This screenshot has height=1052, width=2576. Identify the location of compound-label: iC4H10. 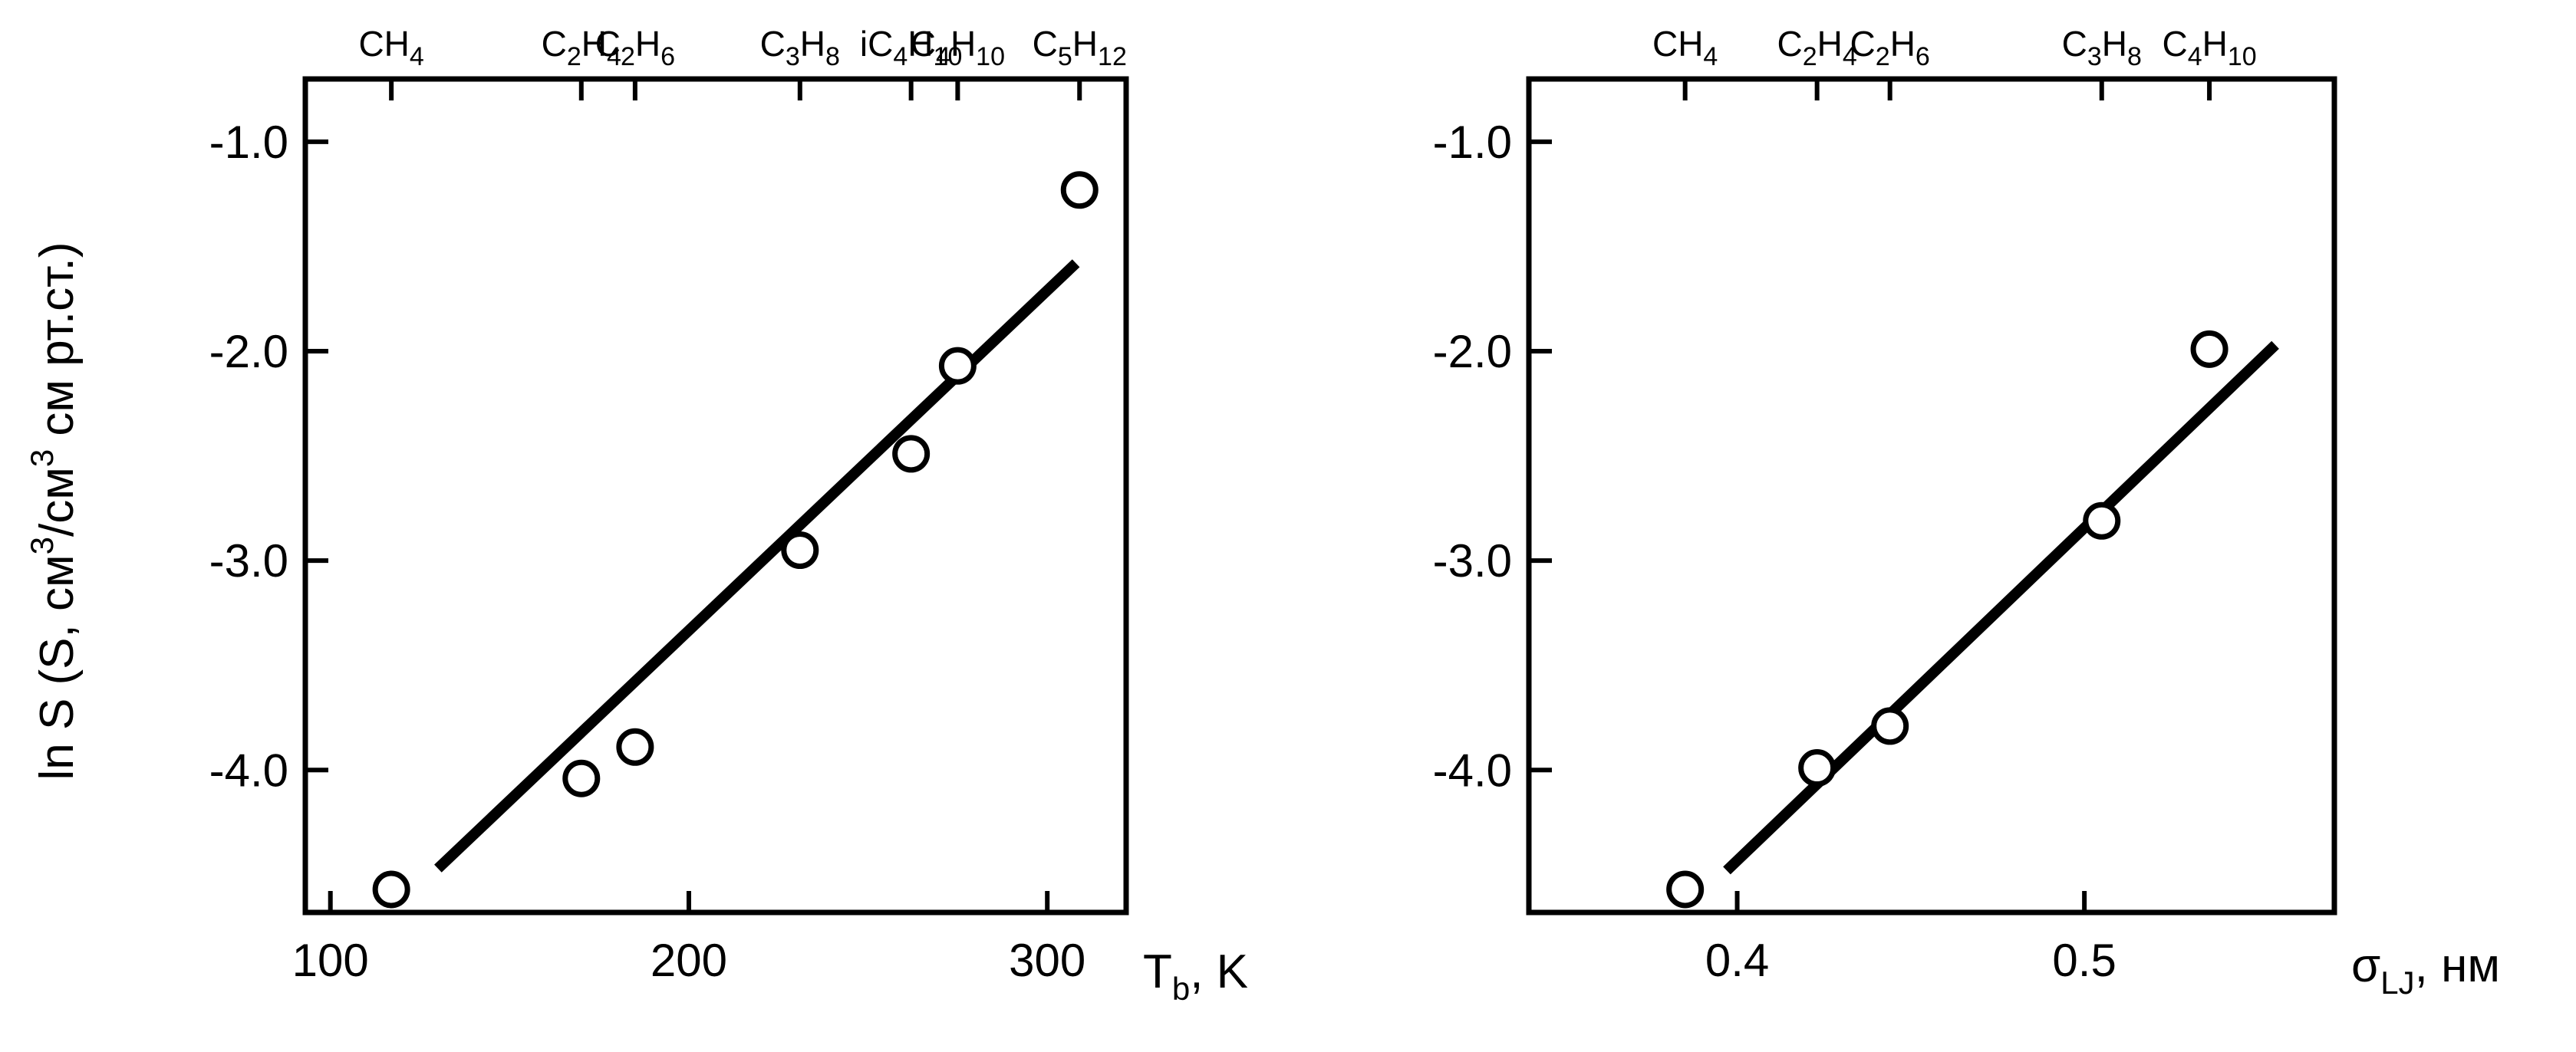
(911, 47).